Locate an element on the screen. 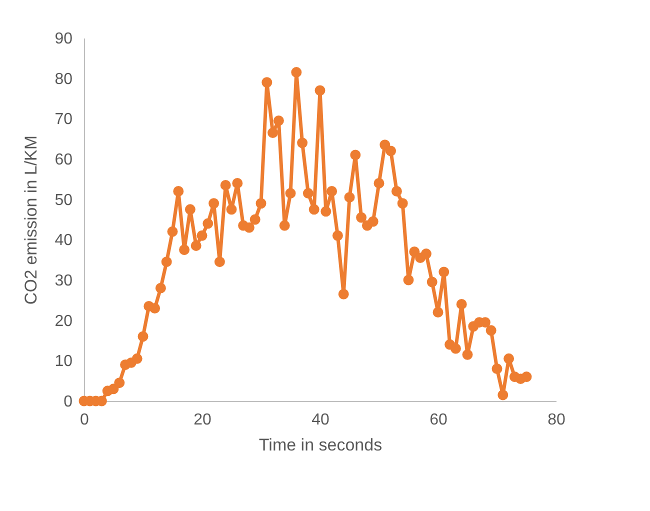 The width and height of the screenshot is (650, 511). y-tick-label: 70 is located at coordinates (63, 119).